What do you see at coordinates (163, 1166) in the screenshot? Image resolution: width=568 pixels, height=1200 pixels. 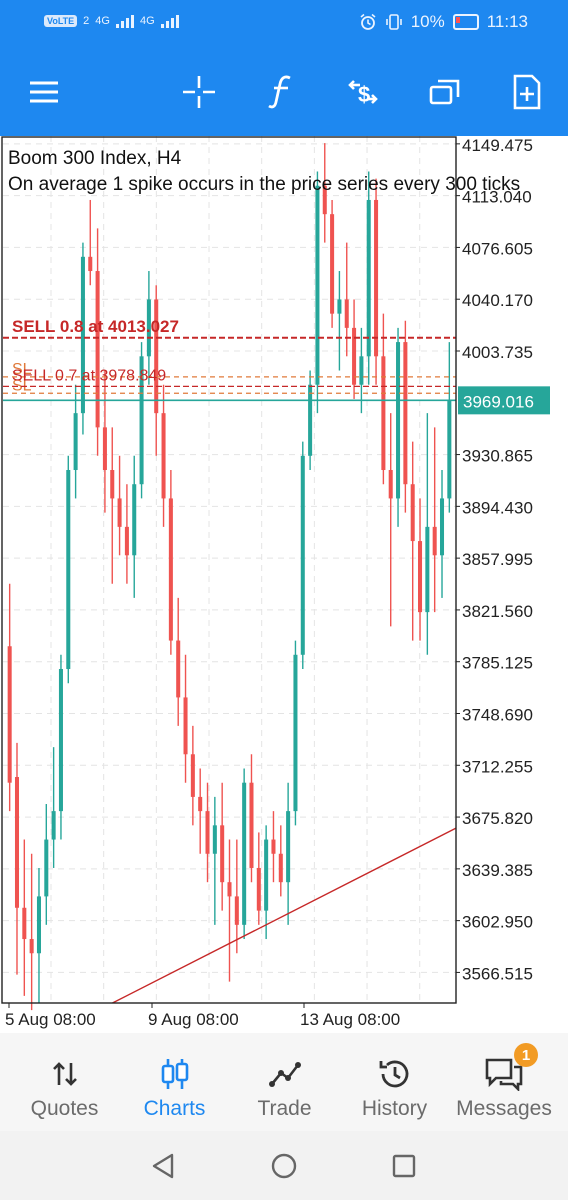 I see `back-button` at bounding box center [163, 1166].